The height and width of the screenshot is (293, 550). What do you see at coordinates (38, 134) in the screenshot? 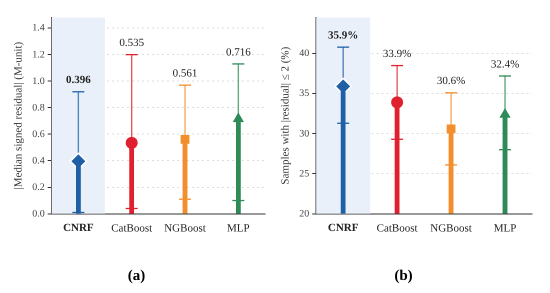
I see `y-tick-label: 0.6` at bounding box center [38, 134].